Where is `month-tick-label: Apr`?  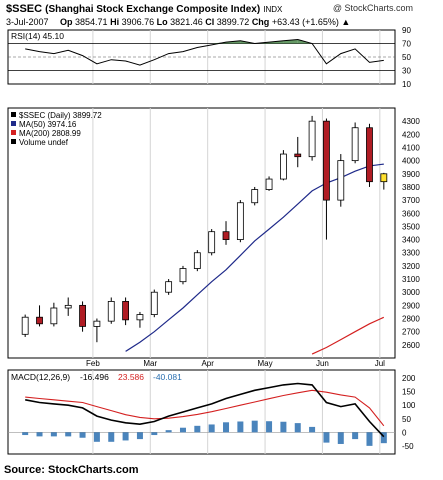 month-tick-label: Apr is located at coordinates (207, 363).